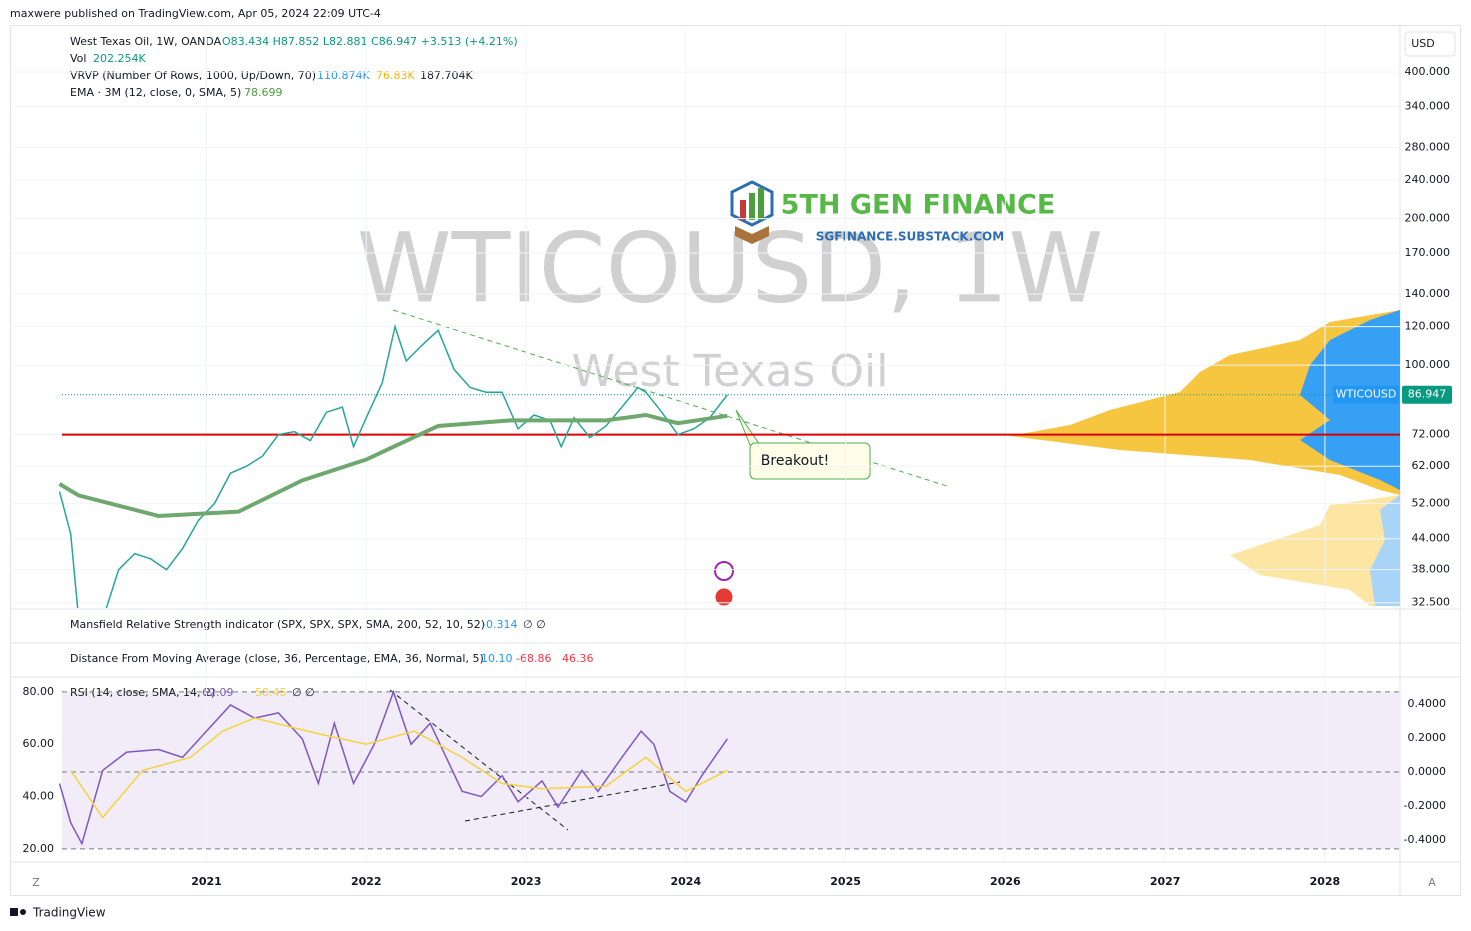  I want to click on y-tick-label: 62.000, so click(1431, 465).